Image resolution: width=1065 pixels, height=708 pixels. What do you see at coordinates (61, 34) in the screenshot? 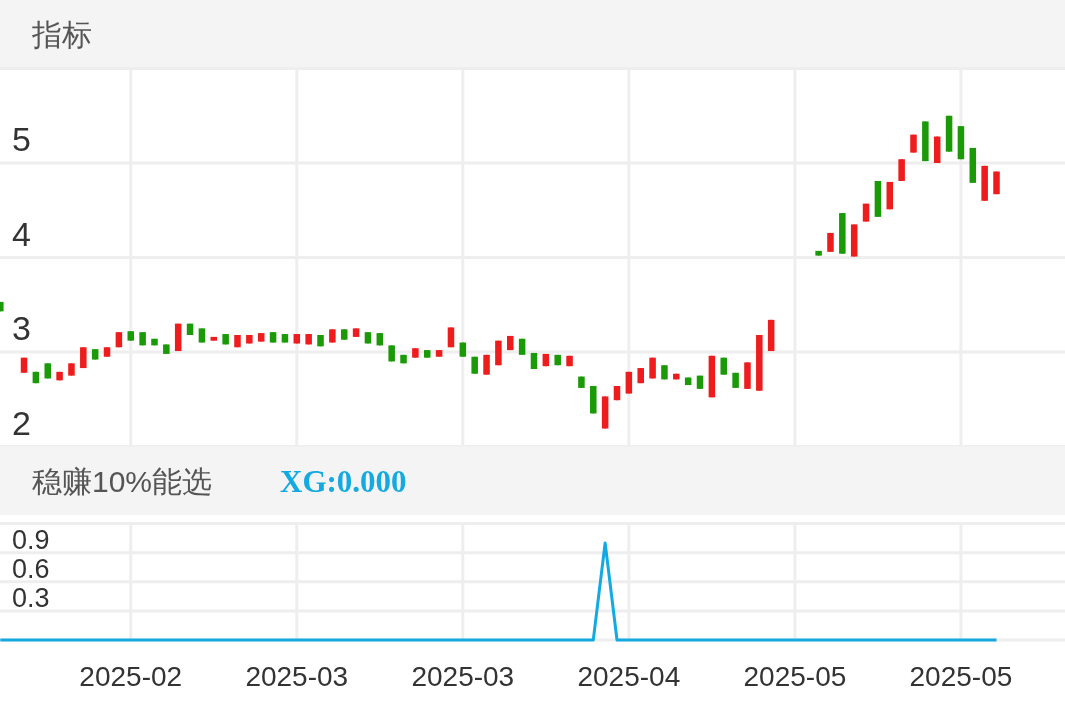
I see `chart-title: 指标` at bounding box center [61, 34].